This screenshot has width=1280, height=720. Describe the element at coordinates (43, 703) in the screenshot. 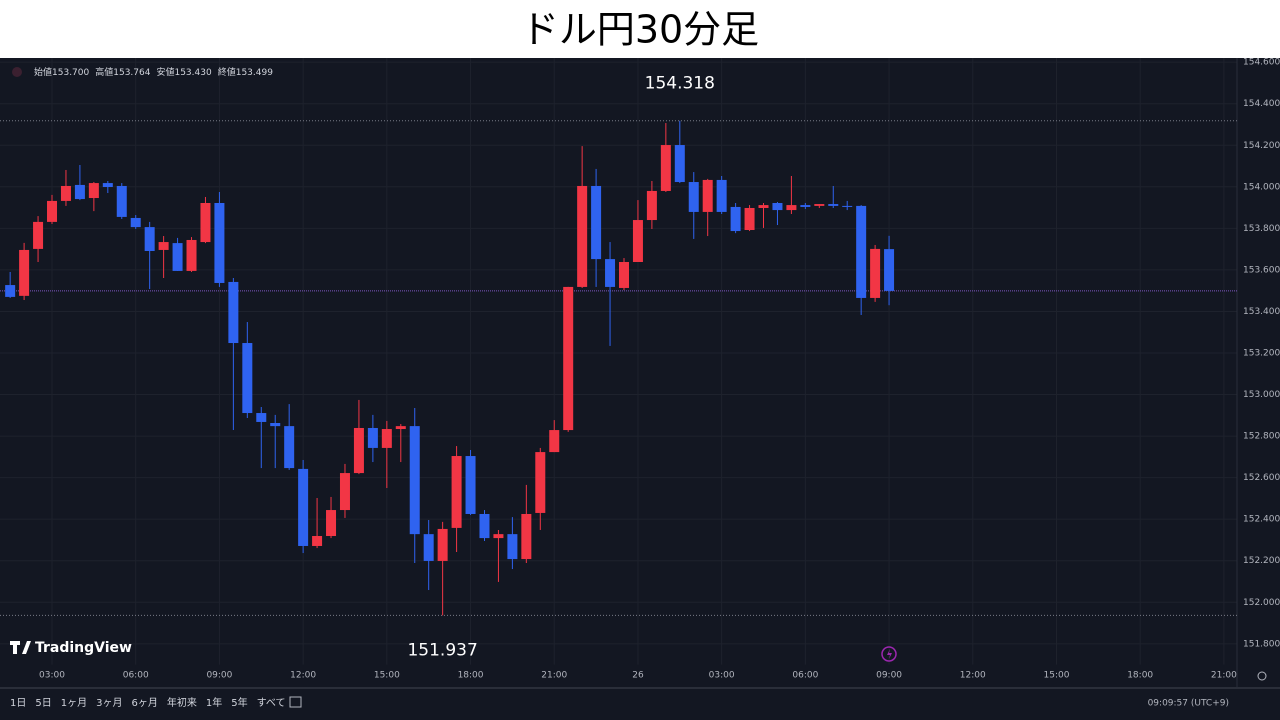

I see `range-button: 5日` at that location.